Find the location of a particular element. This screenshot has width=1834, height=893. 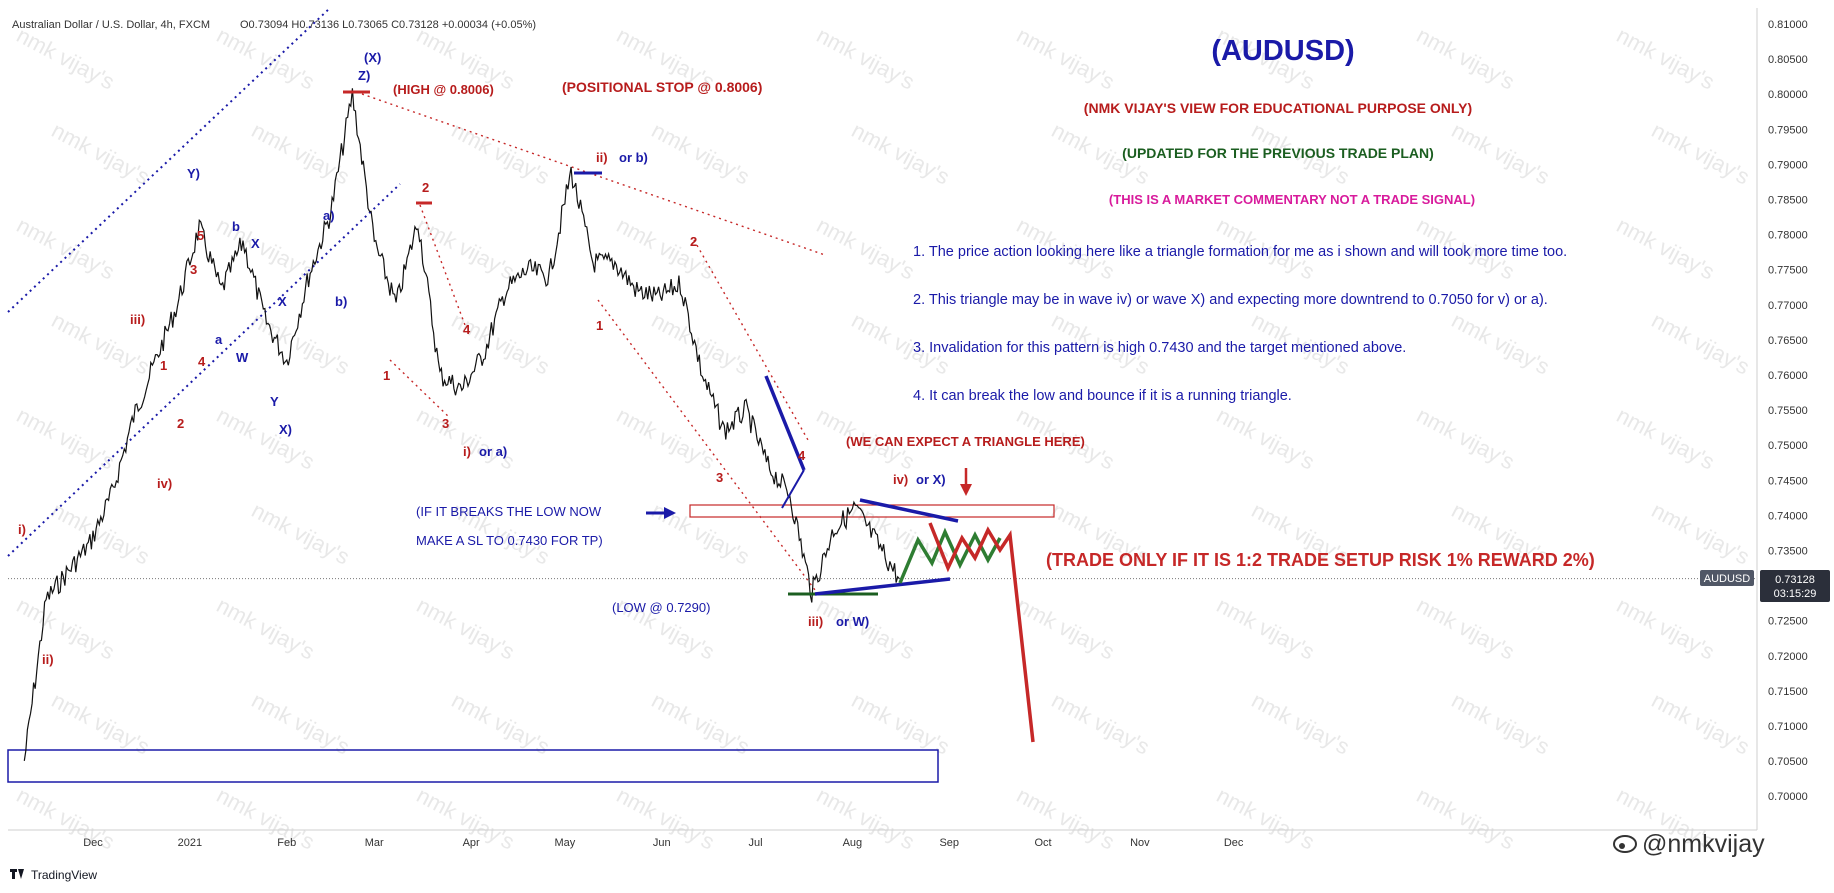

wave-num-5-left: 5 is located at coordinates (200, 235).